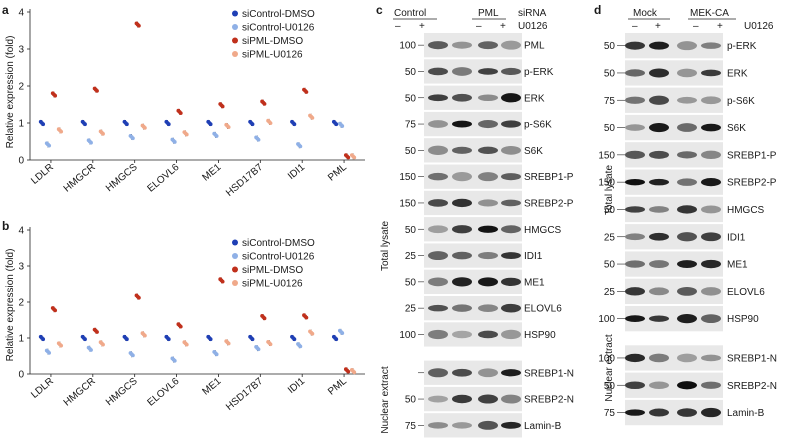 The width and height of the screenshot is (800, 443). What do you see at coordinates (296, 172) in the screenshot?
I see `x-tick-label: IDI1` at bounding box center [296, 172].